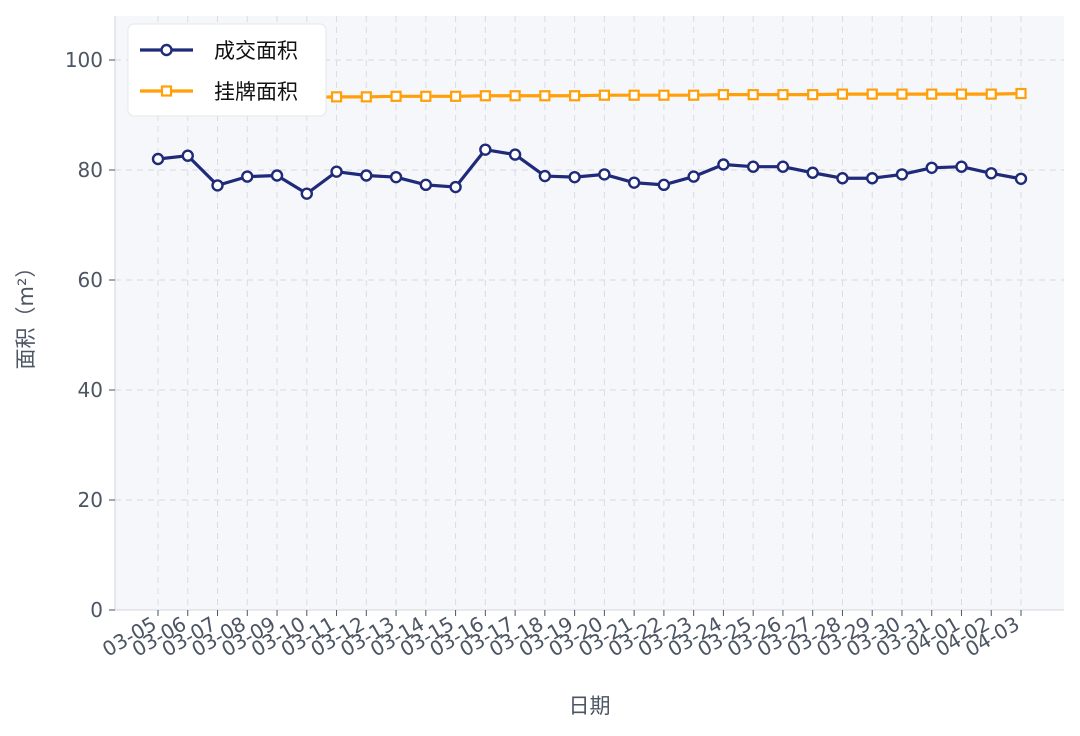 The width and height of the screenshot is (1080, 736). Describe the element at coordinates (256, 92) in the screenshot. I see `legend-label: 挂牌面积` at that location.